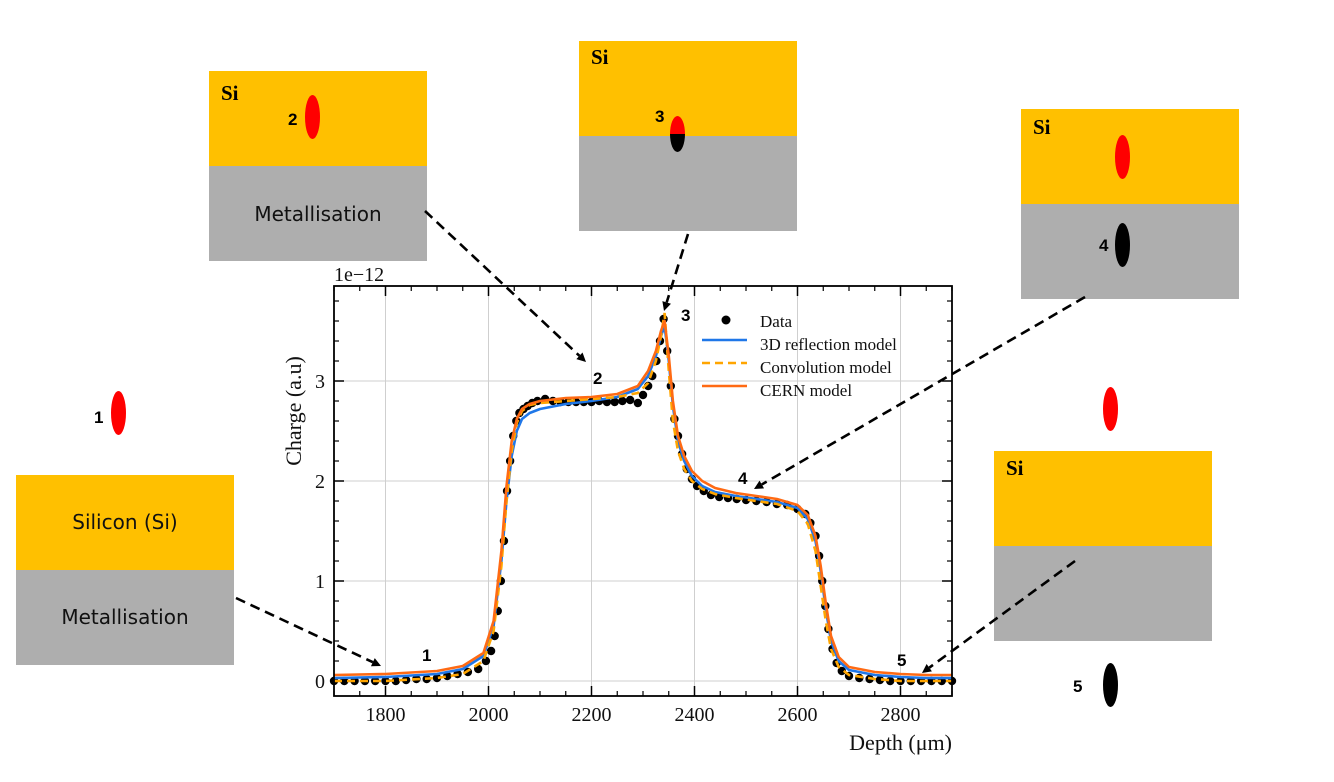 Image resolution: width=1334 pixels, height=782 pixels. Describe the element at coordinates (660, 116) in the screenshot. I see `marker-3-label: 3` at that location.